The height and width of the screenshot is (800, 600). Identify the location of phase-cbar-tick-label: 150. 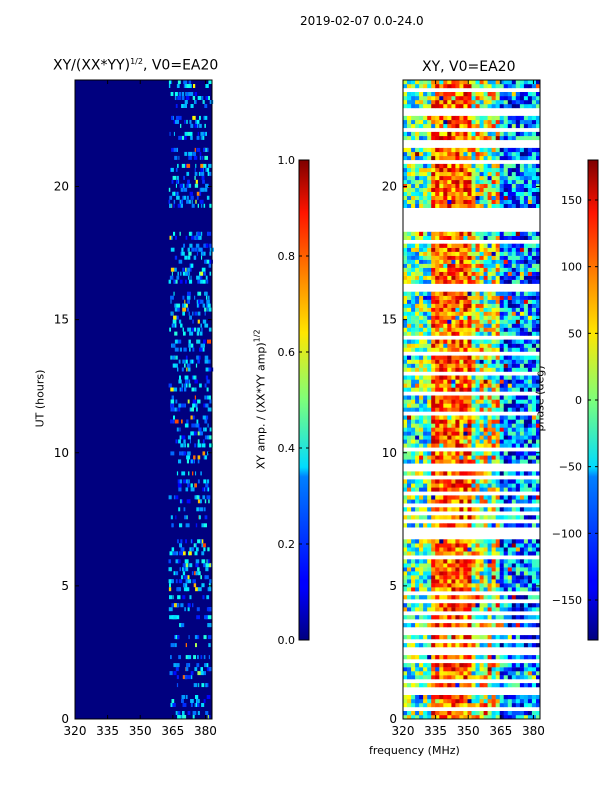
(571, 200).